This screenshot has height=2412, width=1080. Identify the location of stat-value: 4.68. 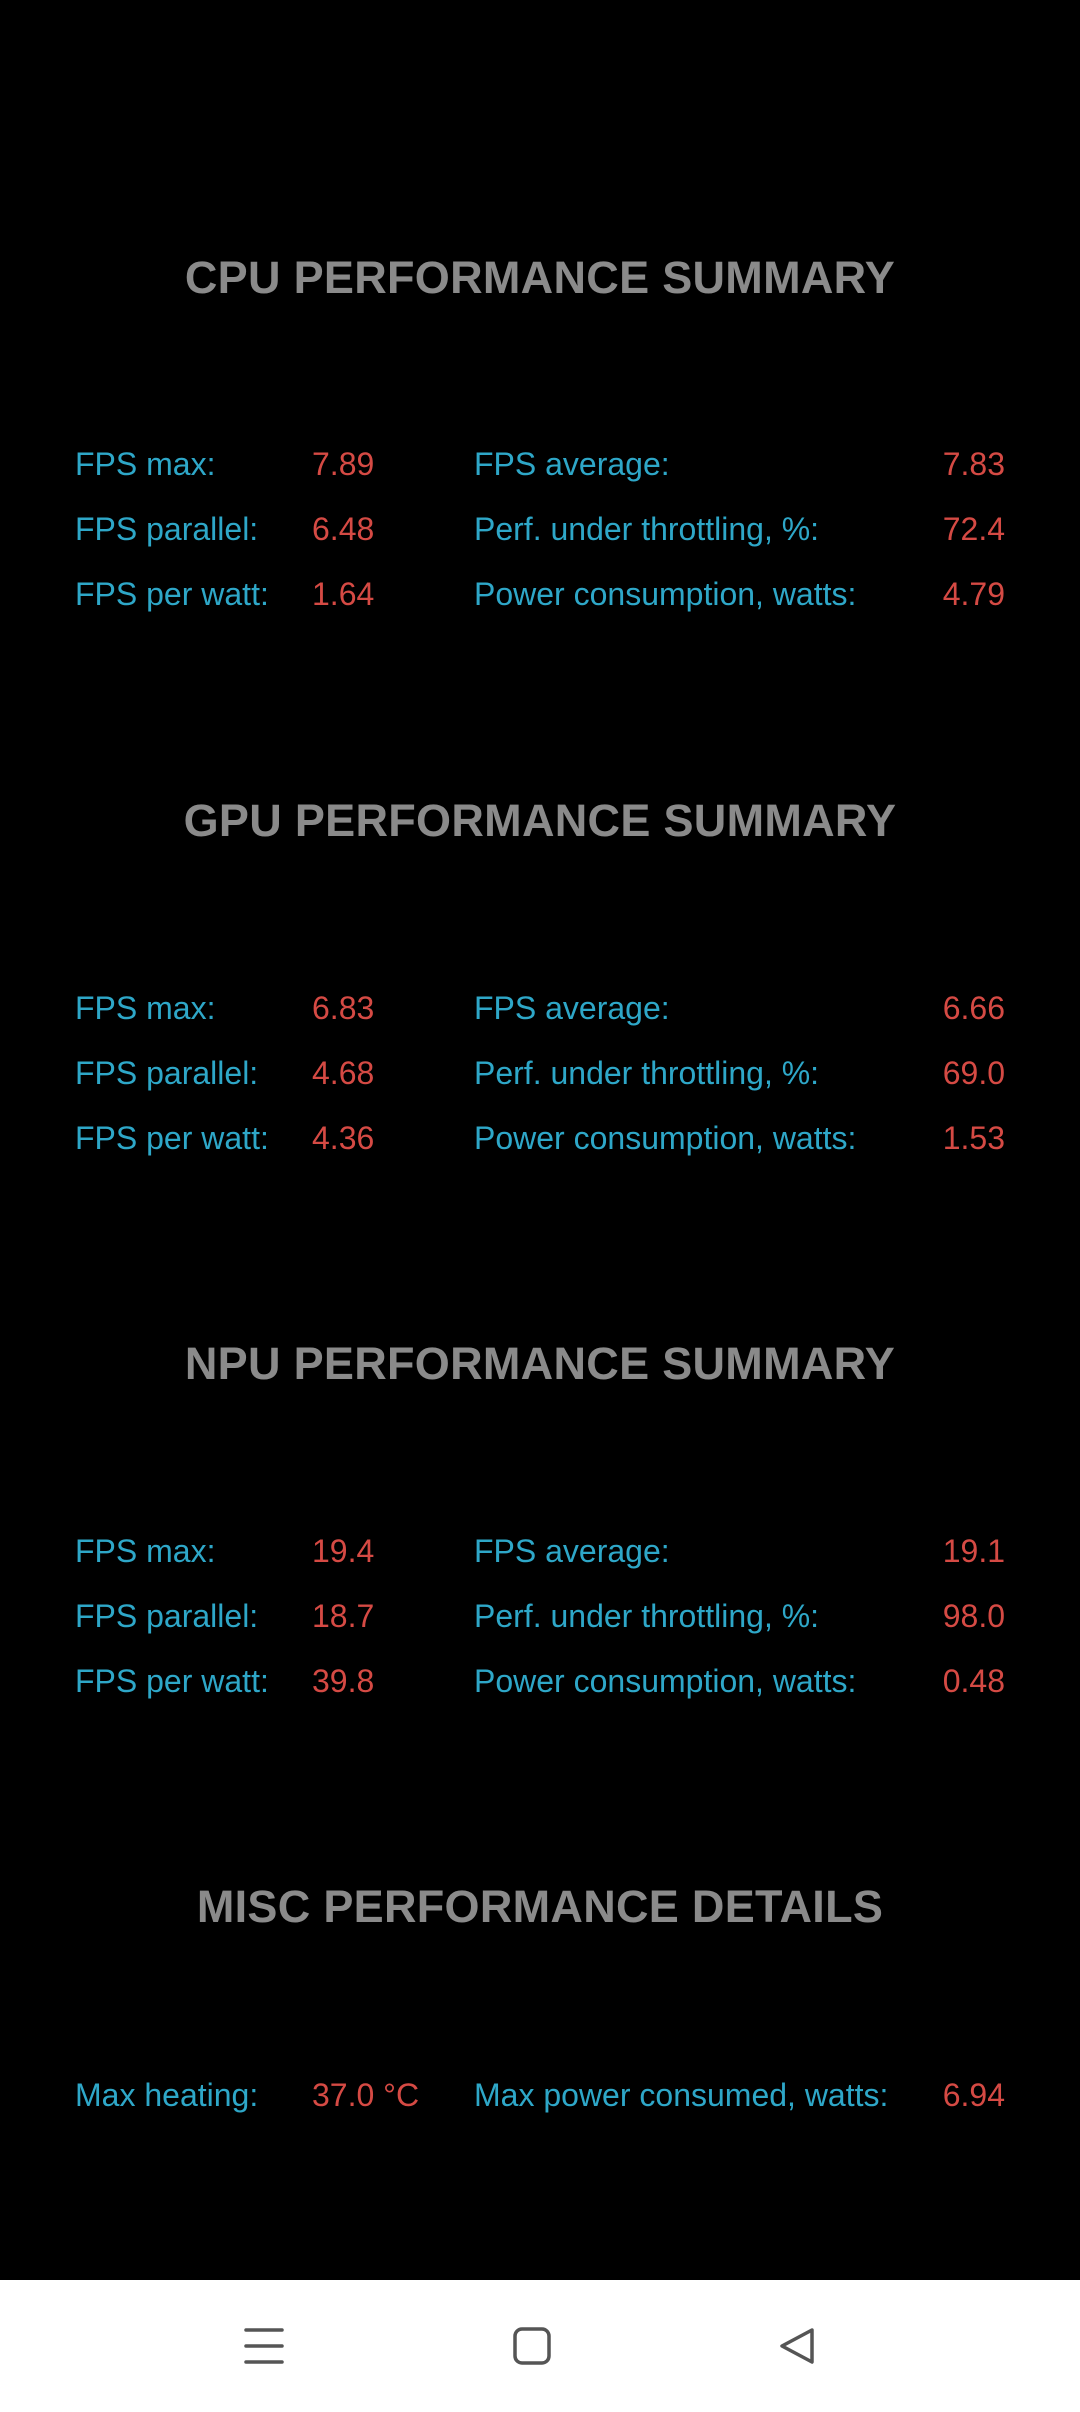
(343, 1073).